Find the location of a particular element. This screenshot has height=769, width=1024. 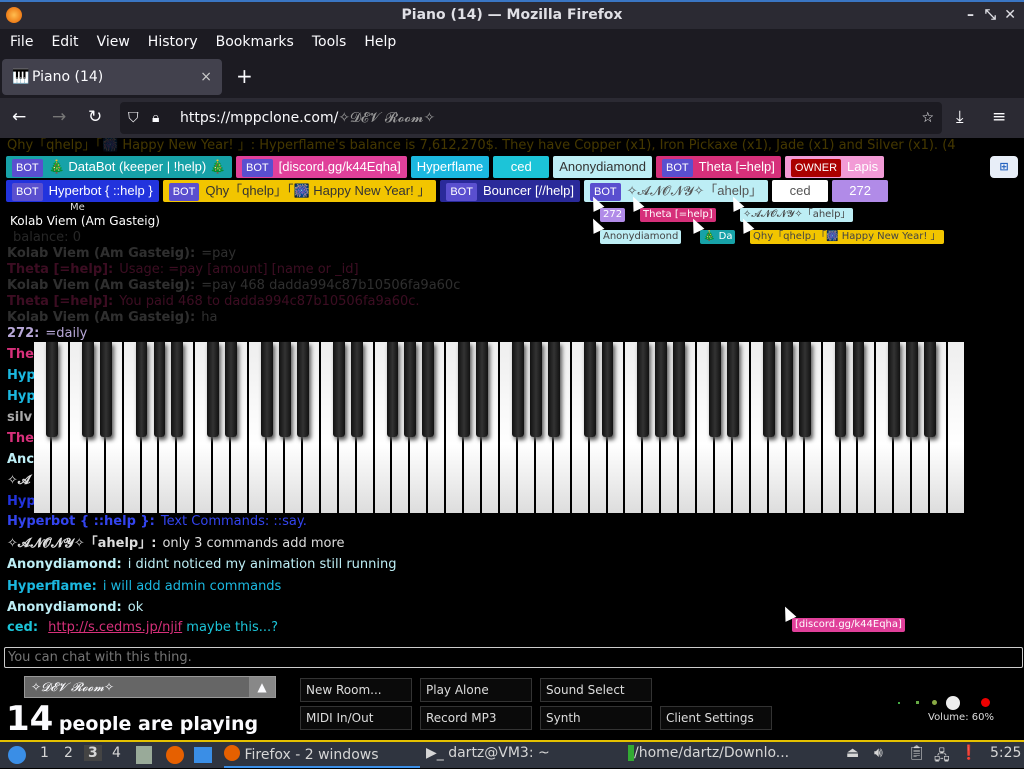

participant-tag: 272 is located at coordinates (860, 191).